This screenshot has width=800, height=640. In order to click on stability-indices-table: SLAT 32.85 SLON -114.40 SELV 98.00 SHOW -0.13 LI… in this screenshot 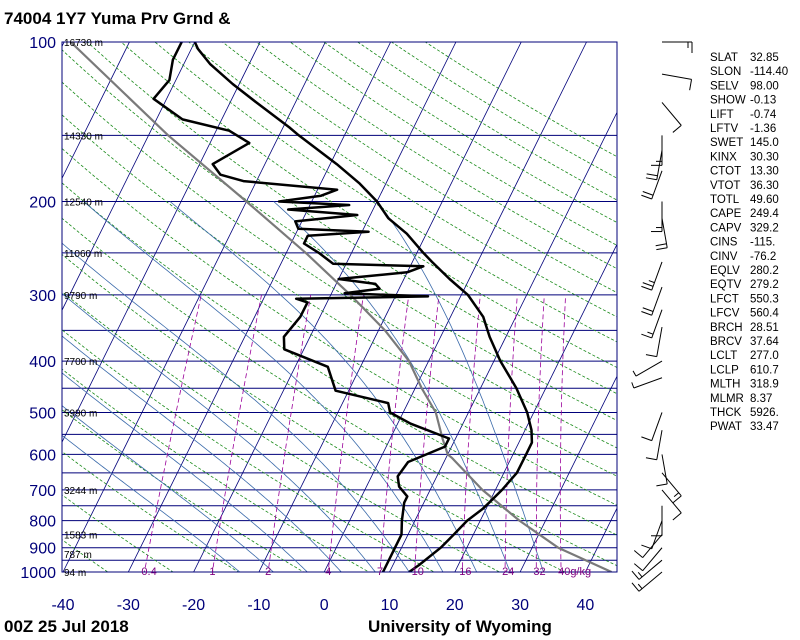, I will do `click(749, 242)`.